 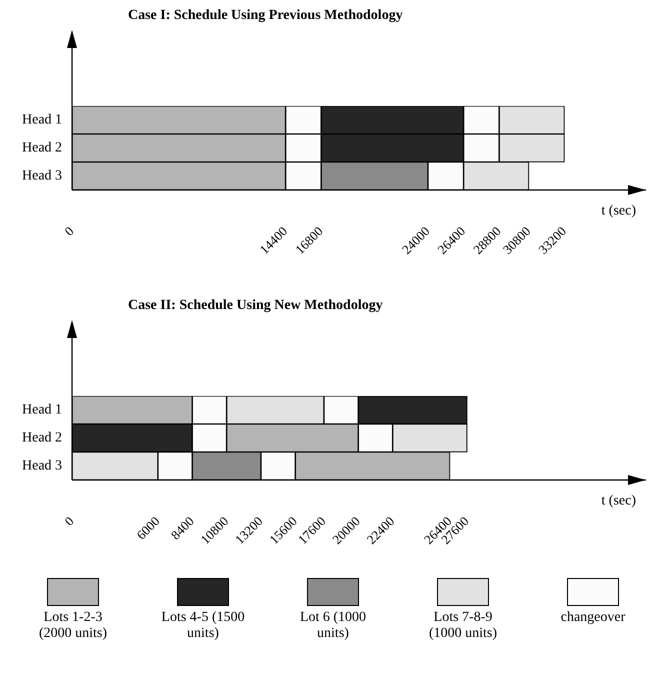 I want to click on legend-label: Lots 7-8-9 (1000 units), so click(x=463, y=626).